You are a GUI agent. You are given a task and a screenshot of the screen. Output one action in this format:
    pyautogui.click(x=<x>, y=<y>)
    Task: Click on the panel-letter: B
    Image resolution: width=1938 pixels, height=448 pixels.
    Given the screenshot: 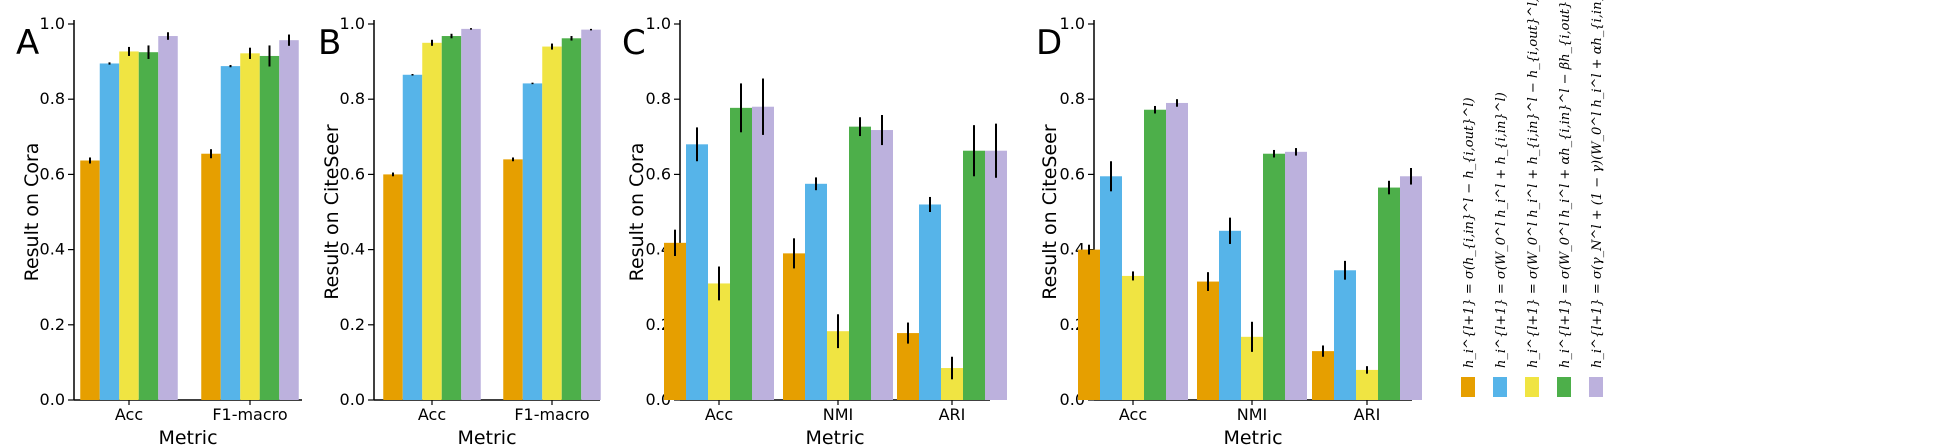 What is the action you would take?
    pyautogui.click(x=329, y=43)
    